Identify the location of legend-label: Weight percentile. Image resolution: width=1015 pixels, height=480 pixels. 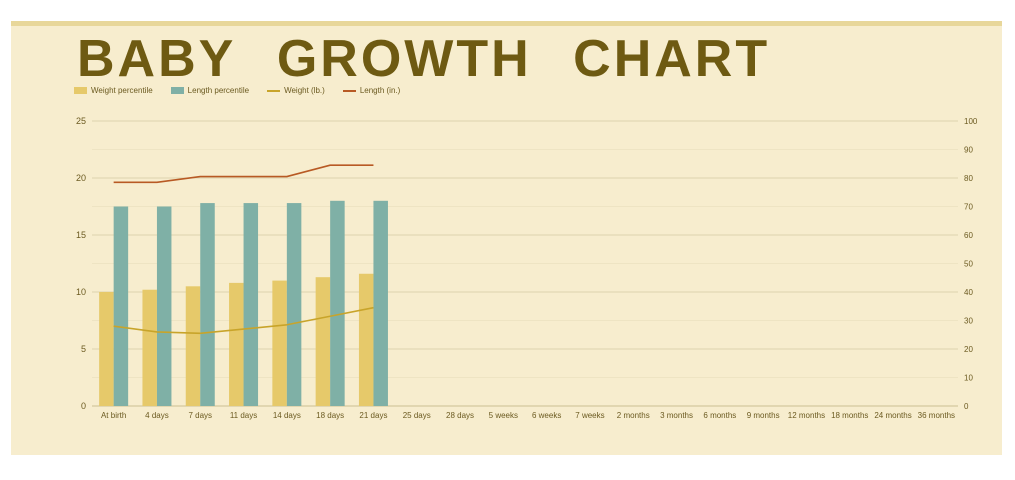
(122, 90).